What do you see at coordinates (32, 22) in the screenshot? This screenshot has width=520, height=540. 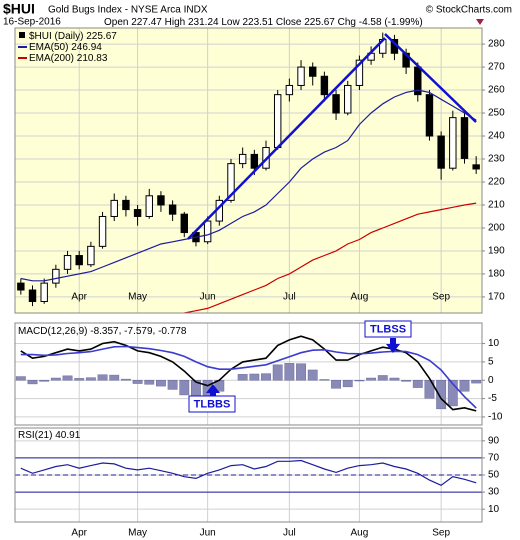 I see `date: 16-Sep-2016` at bounding box center [32, 22].